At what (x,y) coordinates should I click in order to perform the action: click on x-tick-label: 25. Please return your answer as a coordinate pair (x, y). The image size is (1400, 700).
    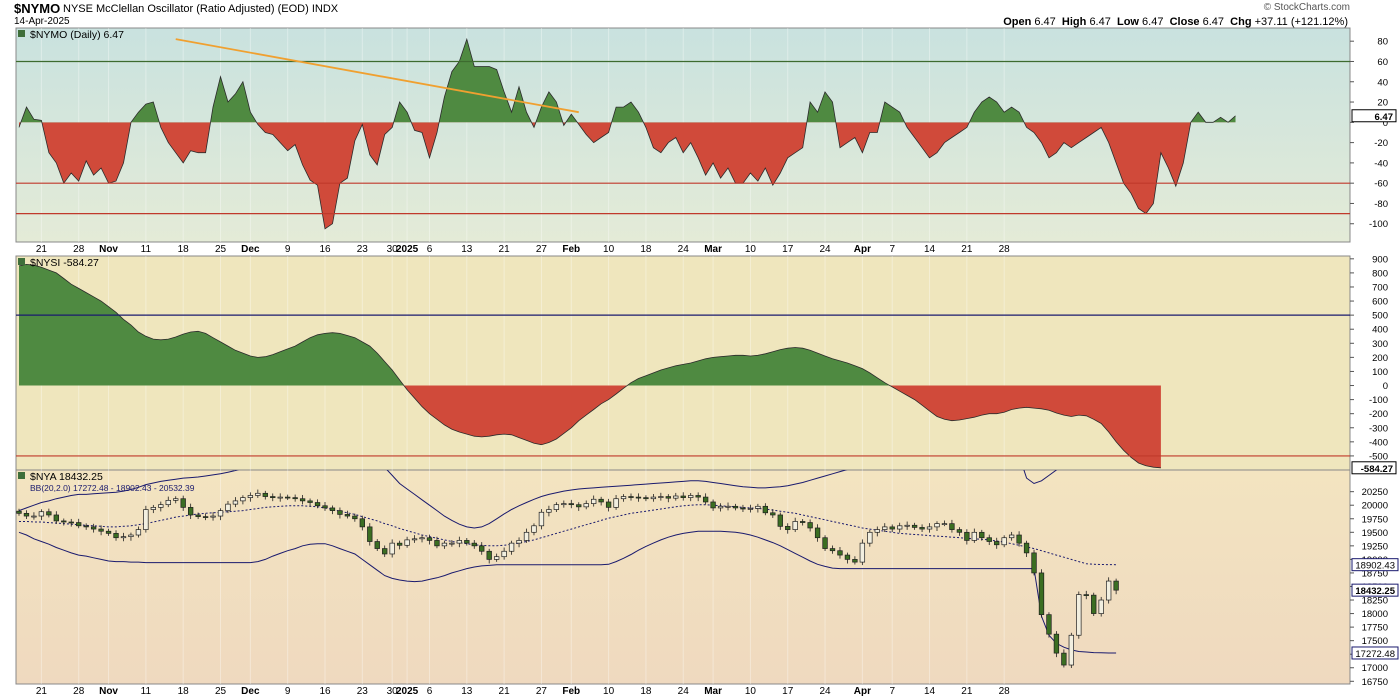
    Looking at the image, I should click on (221, 691).